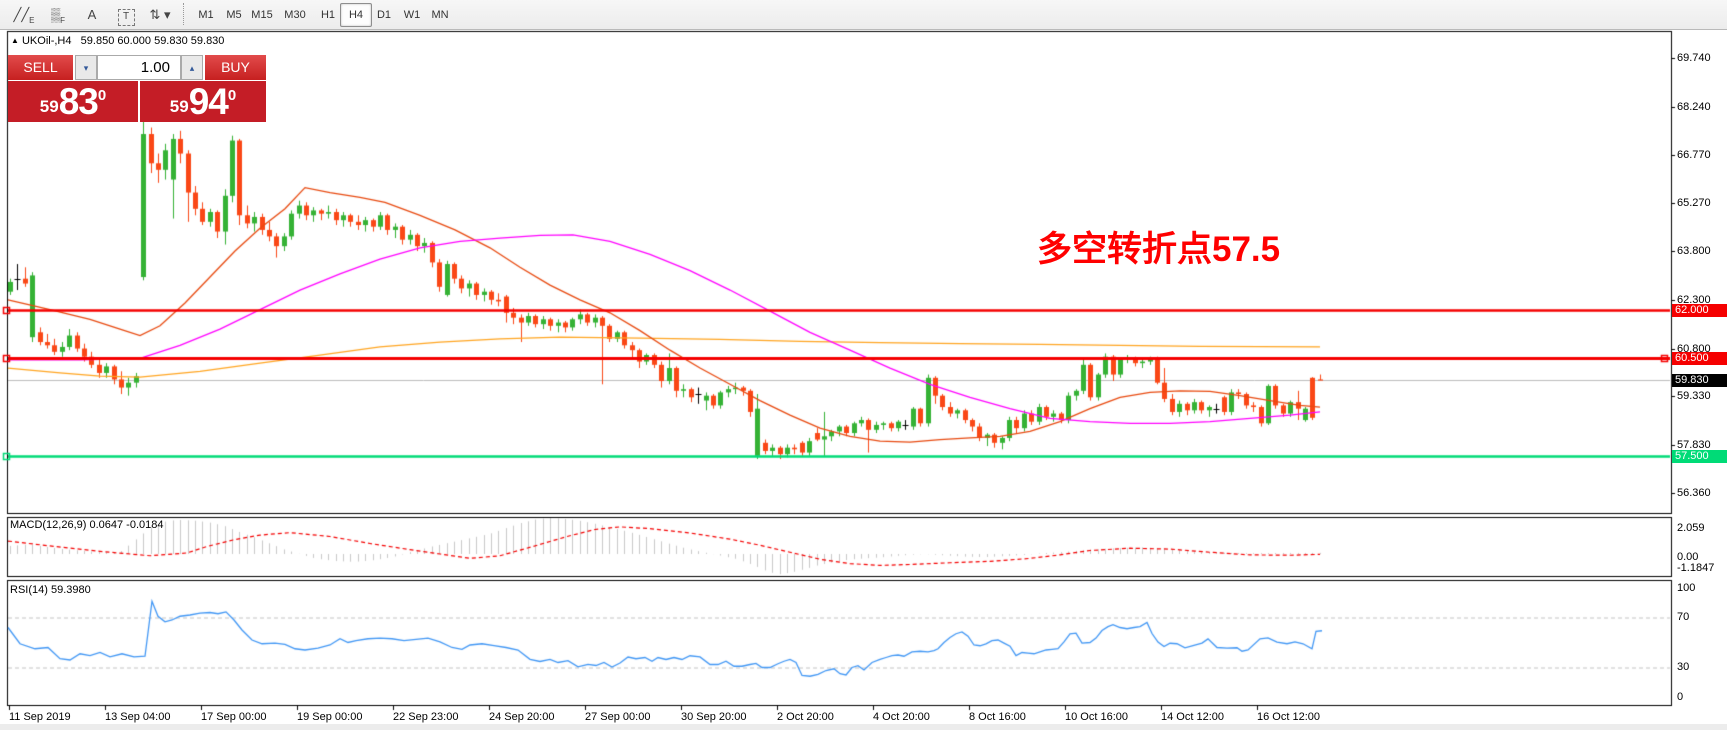  I want to click on rsi-value: 59.3980, so click(70, 590).